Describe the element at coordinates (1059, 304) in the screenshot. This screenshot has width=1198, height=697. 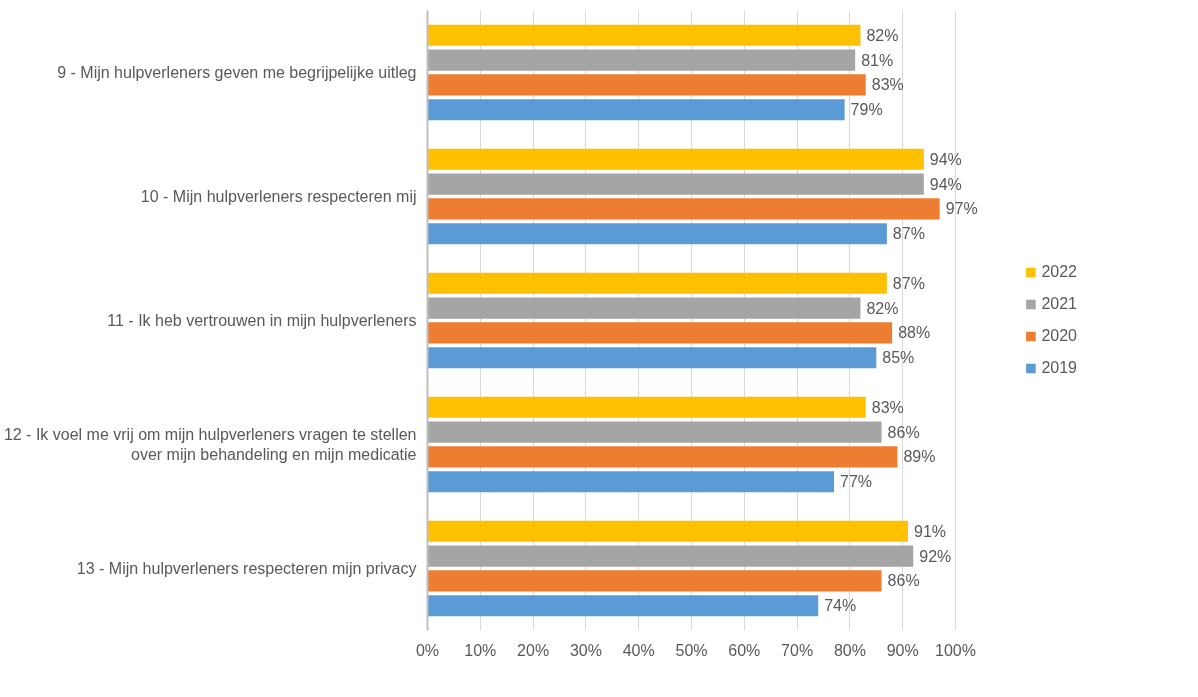
I see `legend-label: 2021` at that location.